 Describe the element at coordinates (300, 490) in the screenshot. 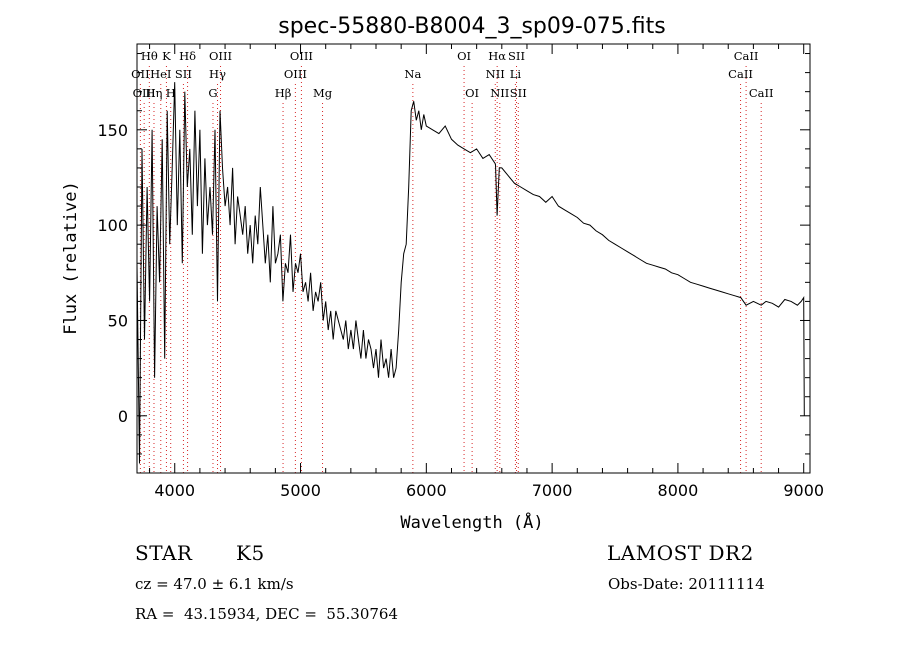

I see `x-tick-label: 5000` at that location.